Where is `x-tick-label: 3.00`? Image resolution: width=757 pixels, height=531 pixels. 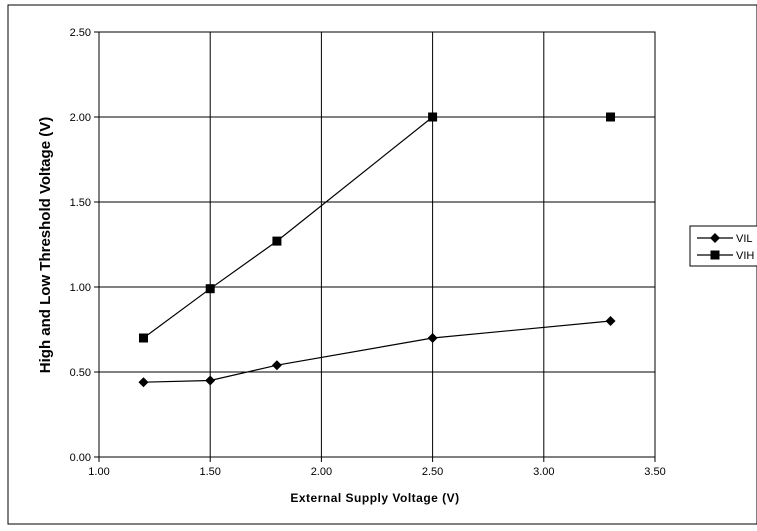 x-tick-label: 3.00 is located at coordinates (543, 472).